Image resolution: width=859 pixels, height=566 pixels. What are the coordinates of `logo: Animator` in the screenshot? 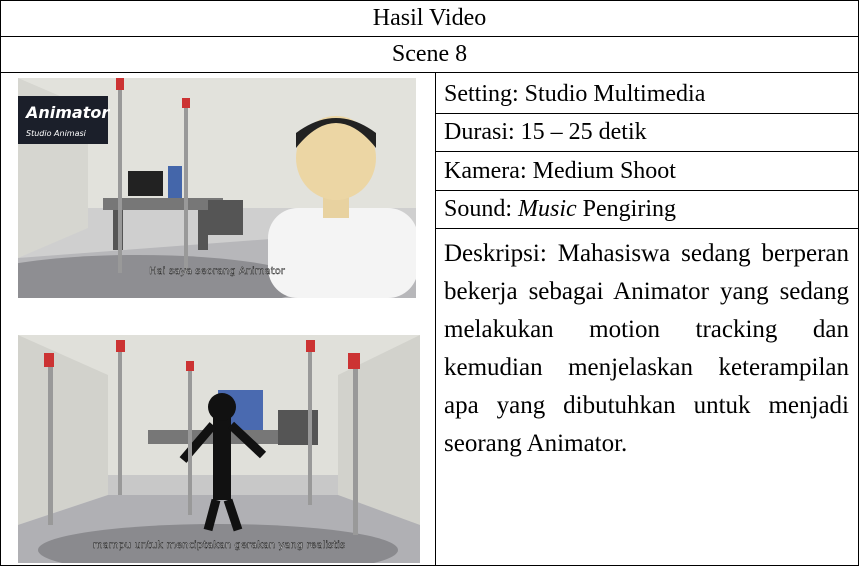 It's located at (67, 112).